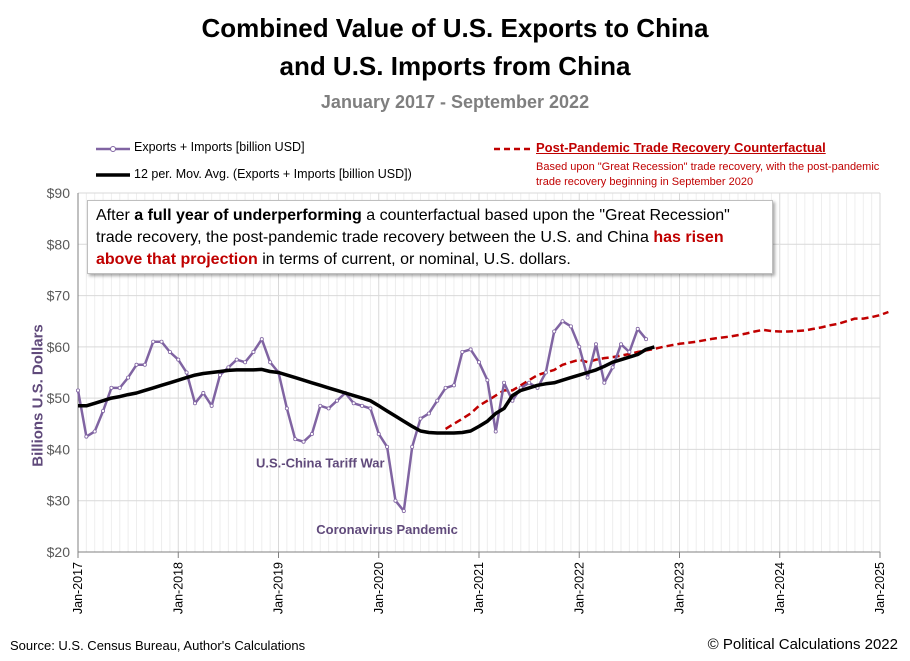 This screenshot has width=910, height=661. I want to click on annotation-text-1: After, so click(115, 215).